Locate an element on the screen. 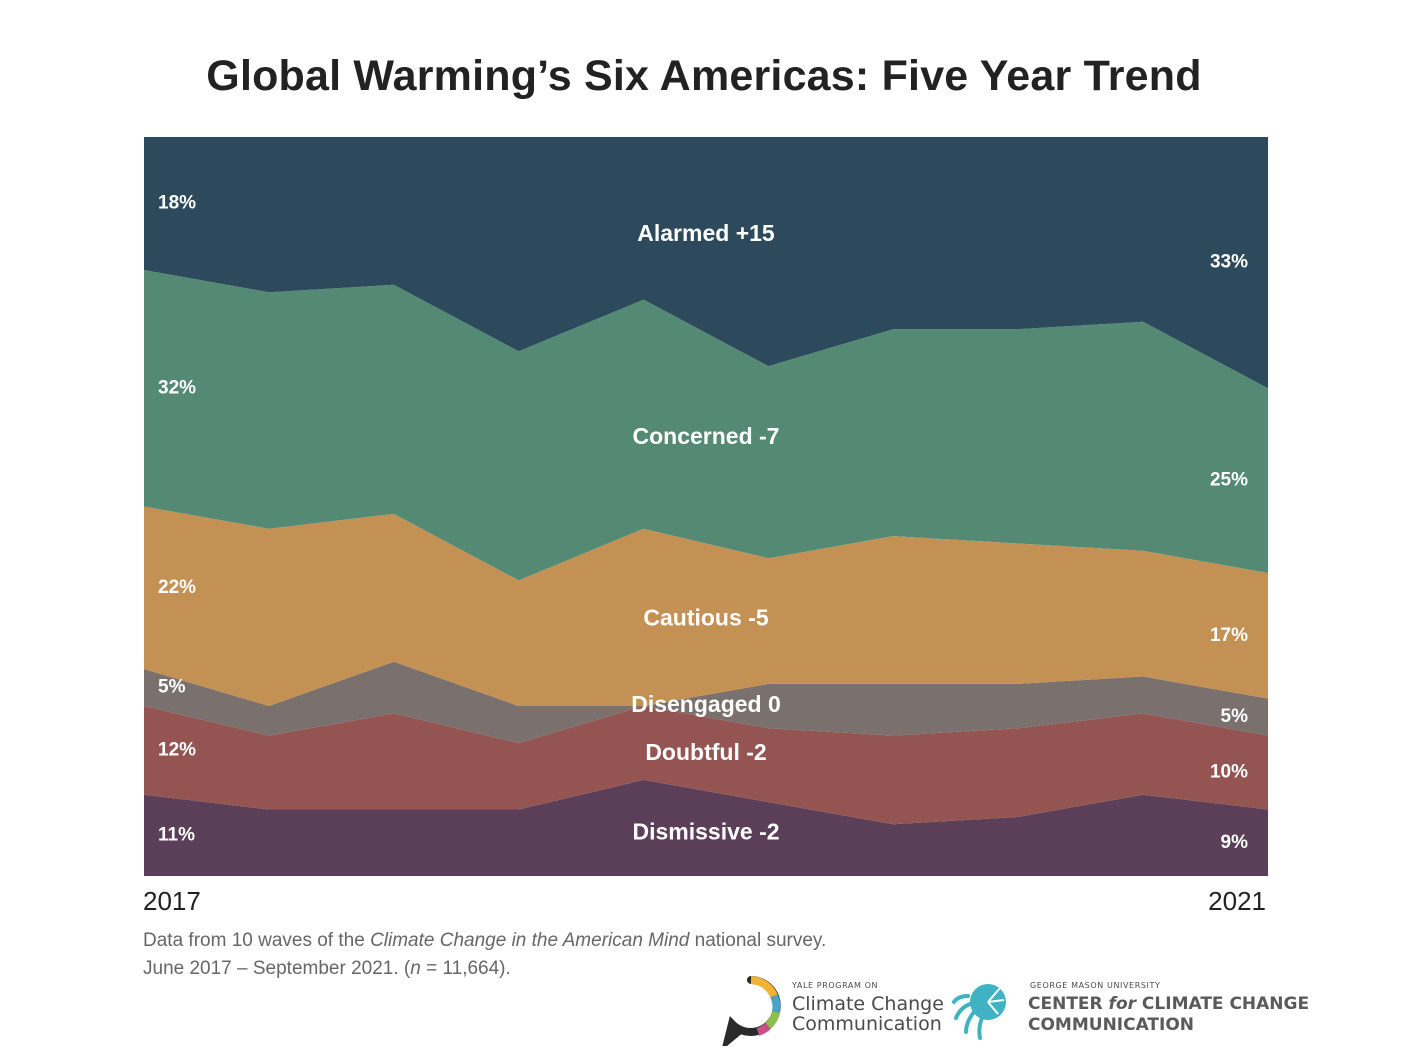  label-end-dismissive: 9% is located at coordinates (1235, 842).